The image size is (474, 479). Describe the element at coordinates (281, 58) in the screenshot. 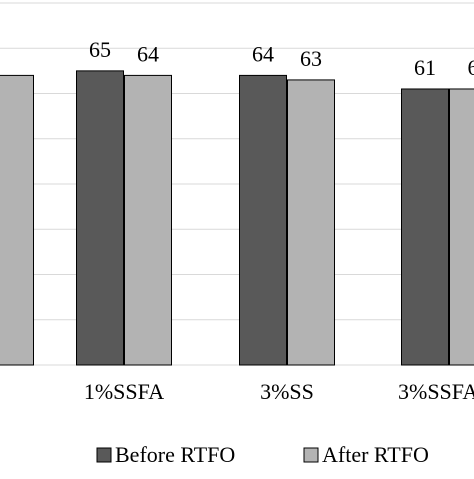

I see `data-labels: 65 64 61 64 63 6` at that location.